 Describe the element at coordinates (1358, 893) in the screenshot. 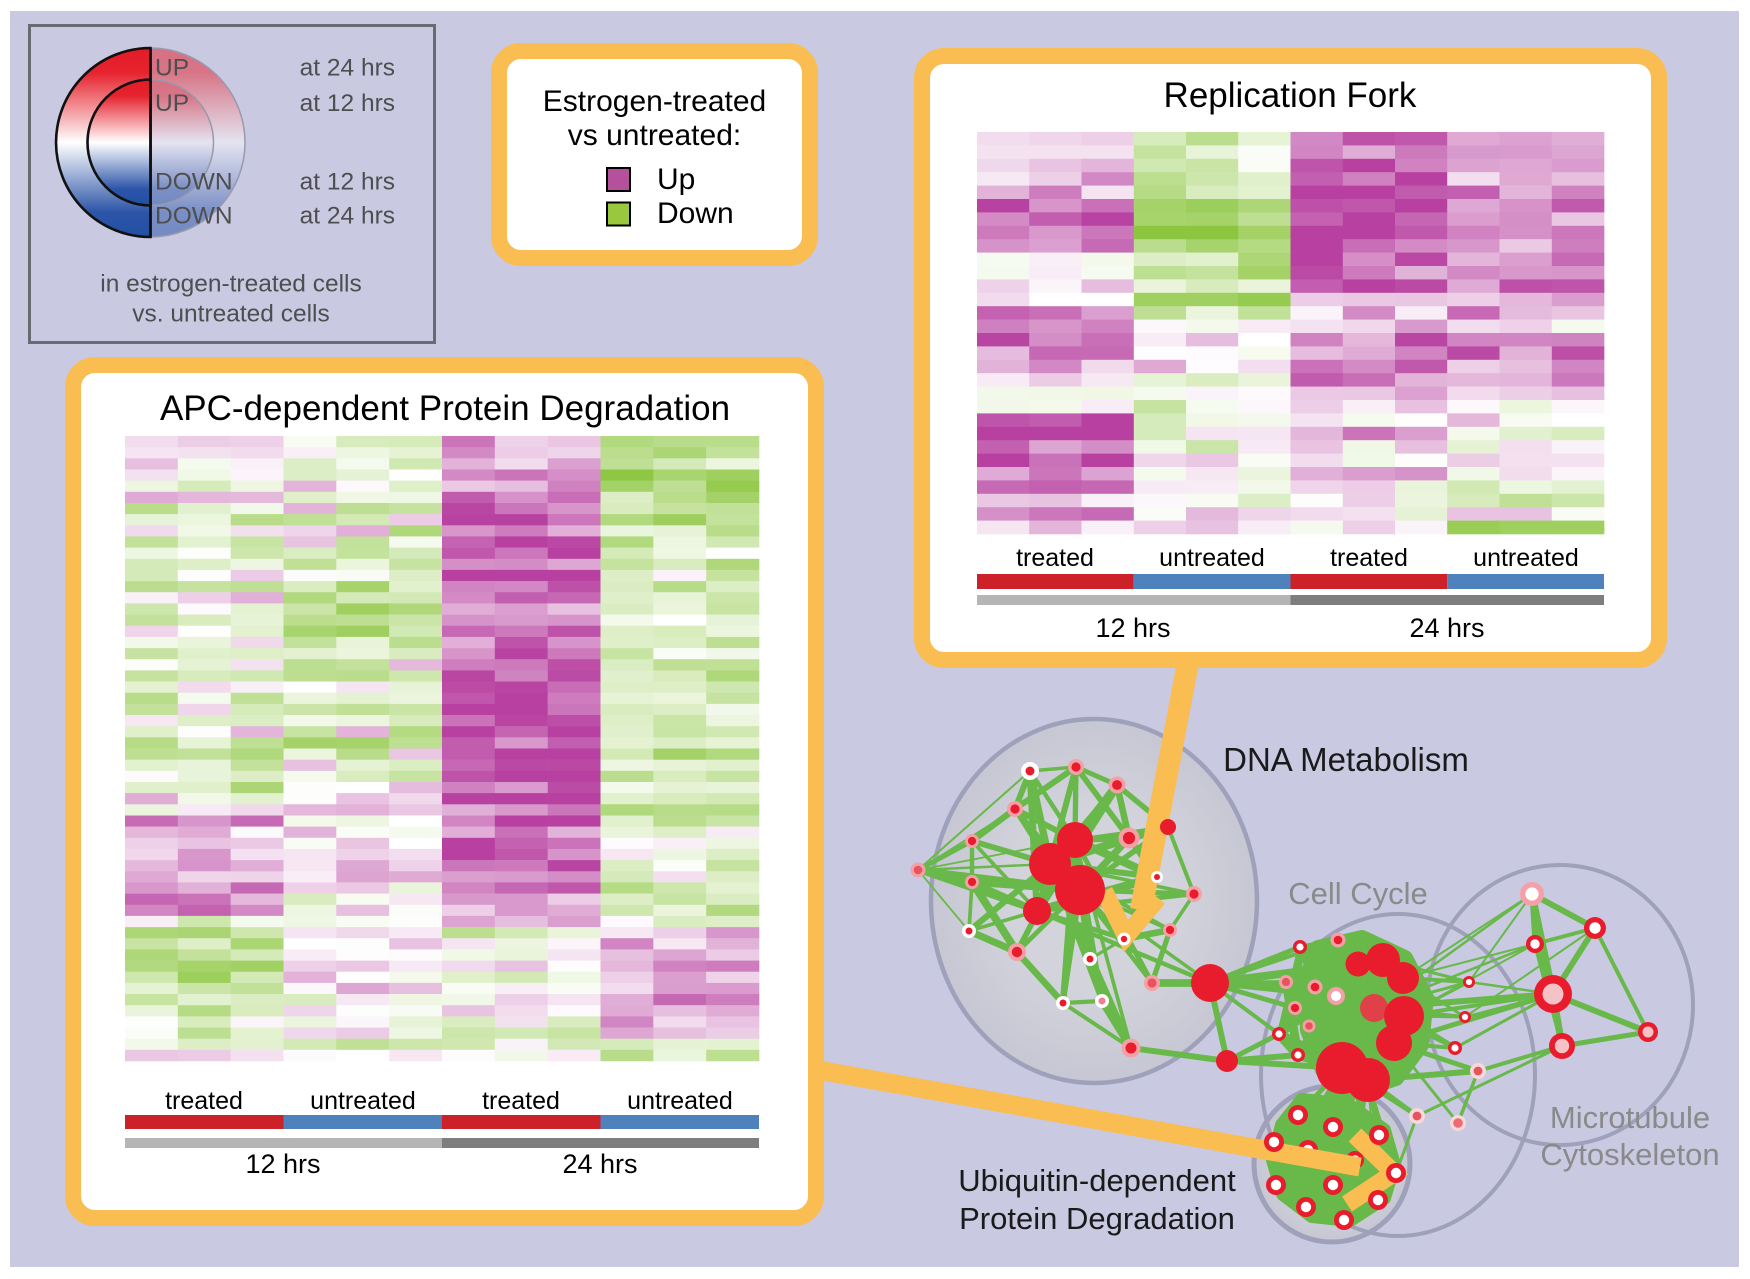

I see `svg-text: Cell Cycle` at that location.